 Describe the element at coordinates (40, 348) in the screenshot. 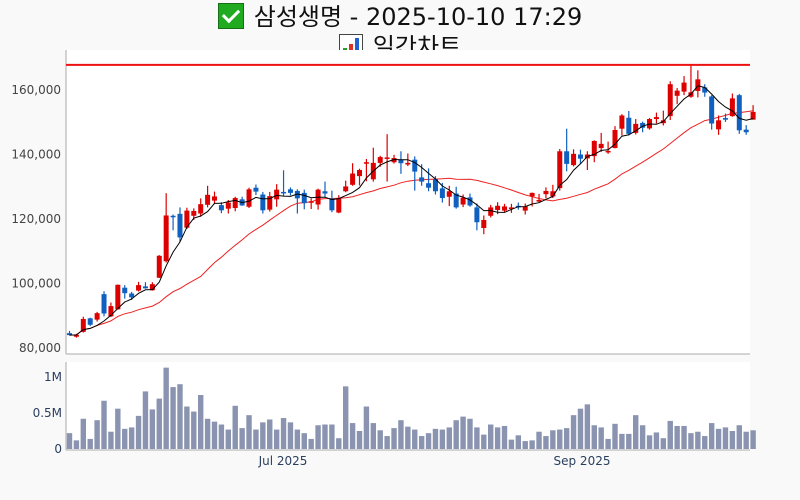

I see `y-tick-label: 80,000` at that location.